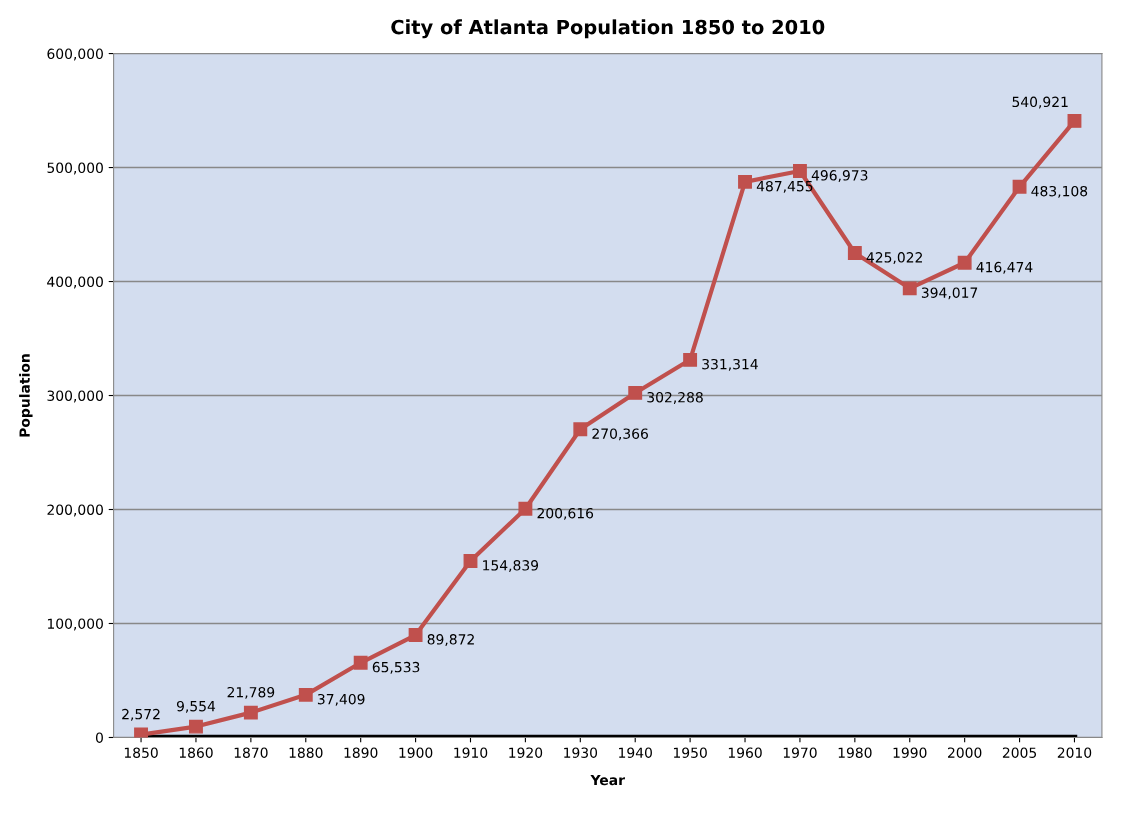  I want to click on x-tick-label: 1990, so click(910, 752).